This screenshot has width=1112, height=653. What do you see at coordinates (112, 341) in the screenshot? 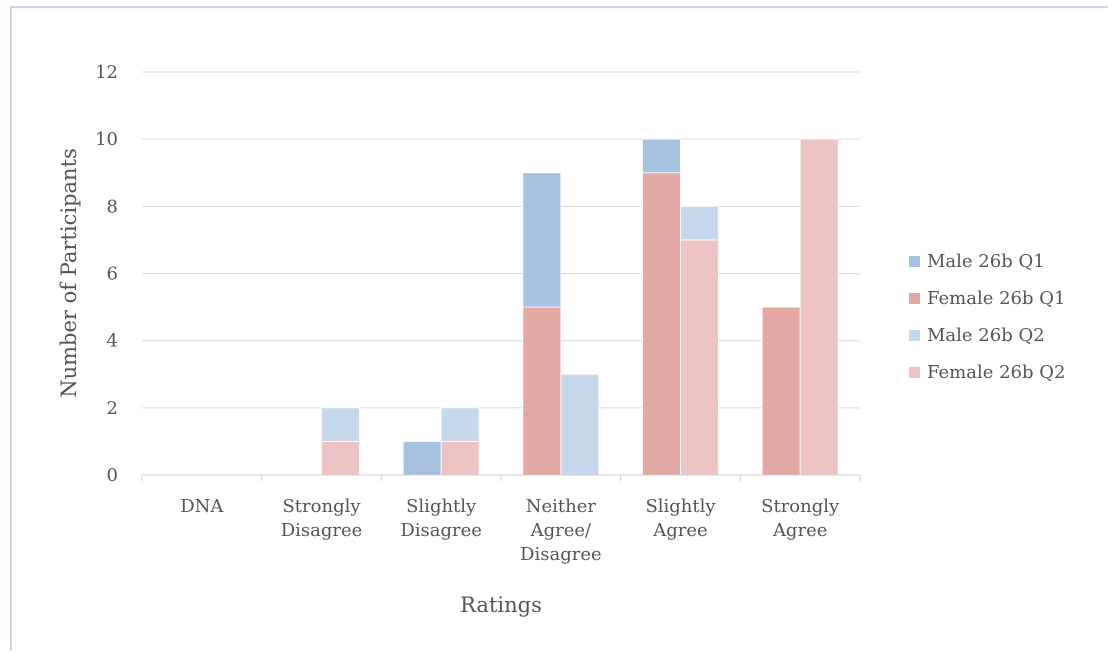
I see `y-tick-label: 4` at bounding box center [112, 341].